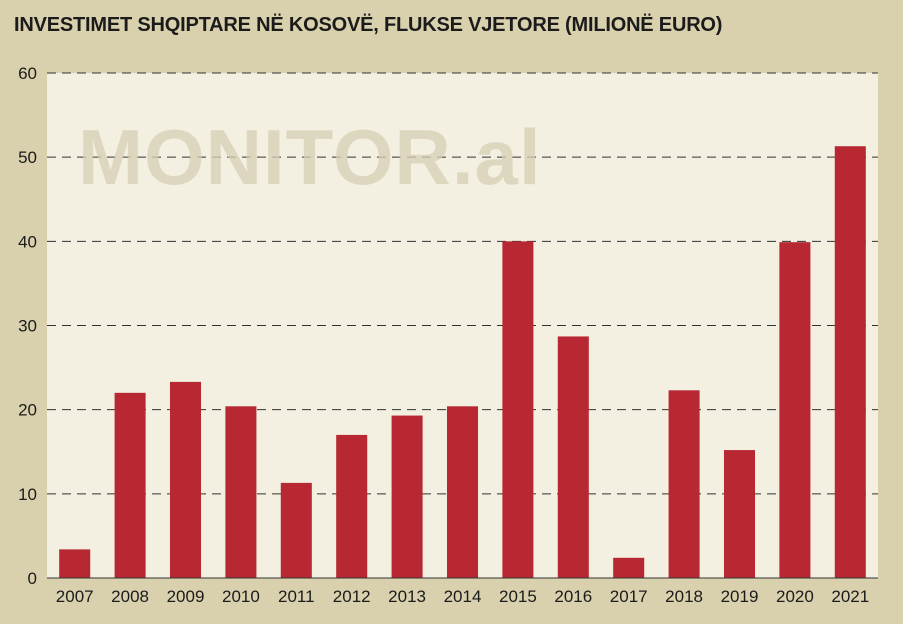  Describe the element at coordinates (795, 596) in the screenshot. I see `x-tick-label: 2020` at that location.